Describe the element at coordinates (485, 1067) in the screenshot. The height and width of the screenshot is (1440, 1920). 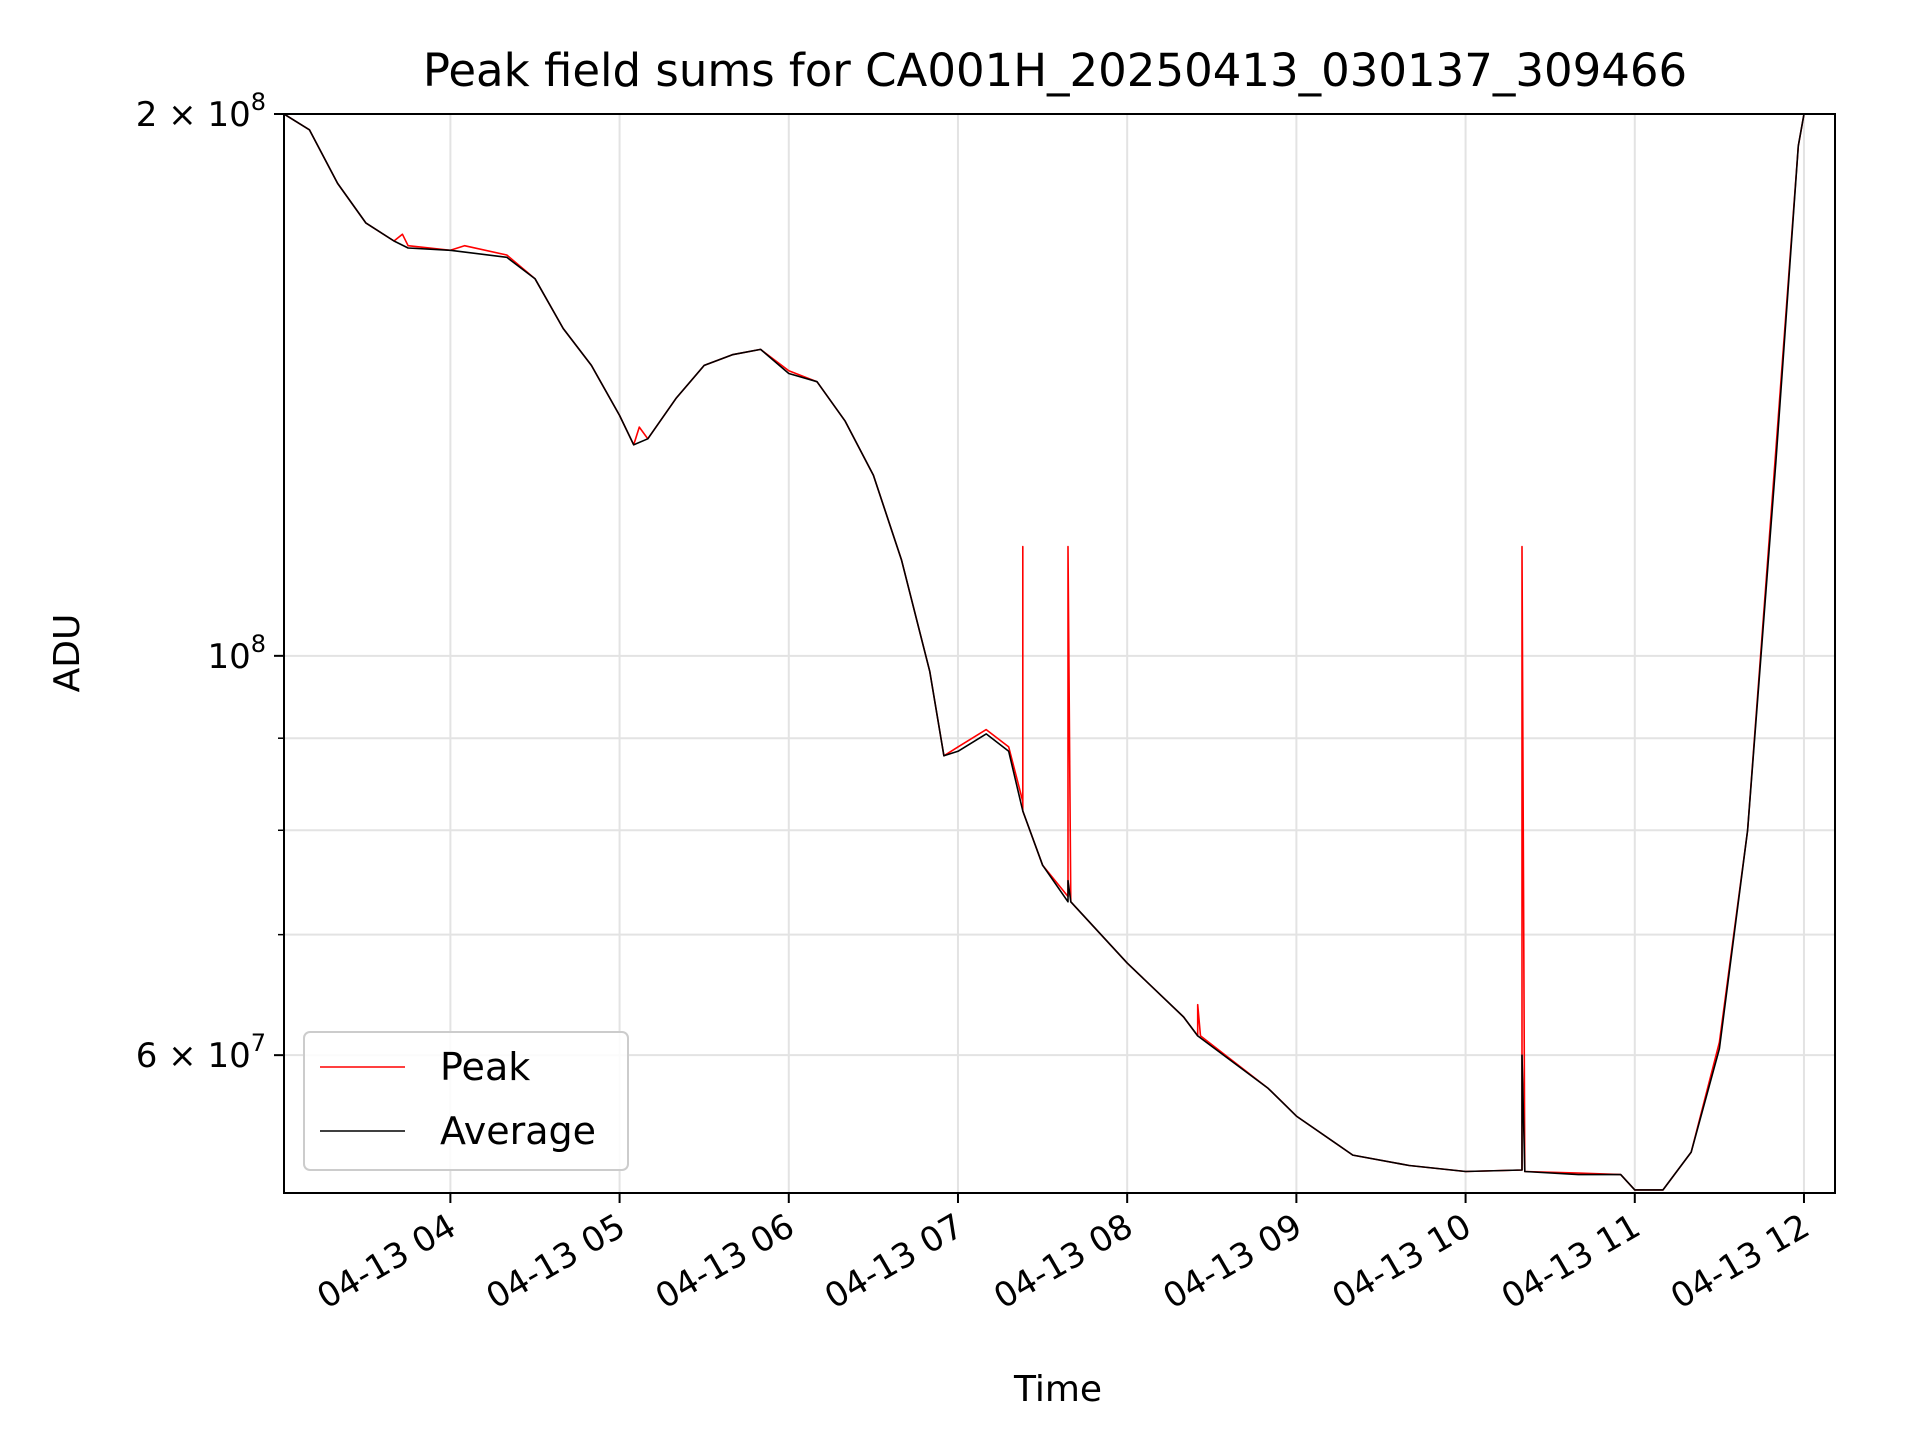
I see `legend-label-peak: Peak` at that location.